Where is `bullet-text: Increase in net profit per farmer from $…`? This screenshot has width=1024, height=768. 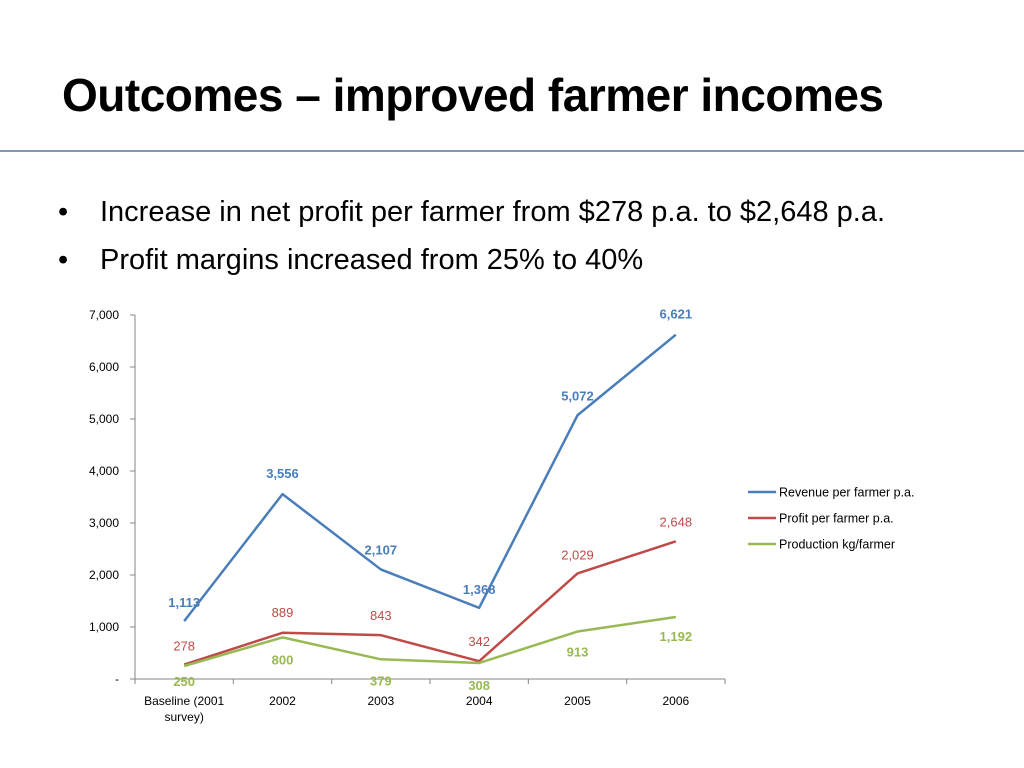
bullet-text: Increase in net profit per farmer from $… is located at coordinates (493, 212).